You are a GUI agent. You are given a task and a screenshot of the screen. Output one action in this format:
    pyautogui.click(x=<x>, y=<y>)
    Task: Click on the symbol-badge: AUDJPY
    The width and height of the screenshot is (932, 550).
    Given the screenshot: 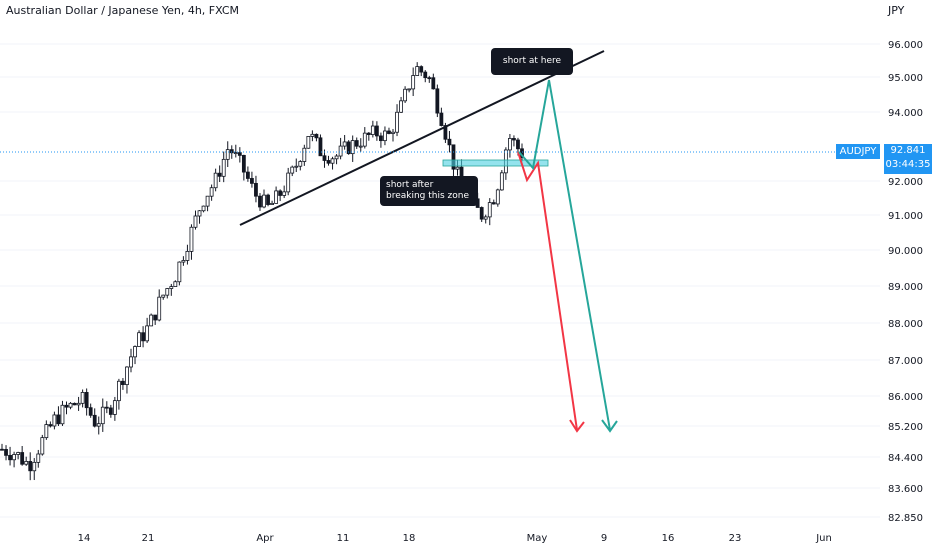 What is the action you would take?
    pyautogui.click(x=858, y=151)
    